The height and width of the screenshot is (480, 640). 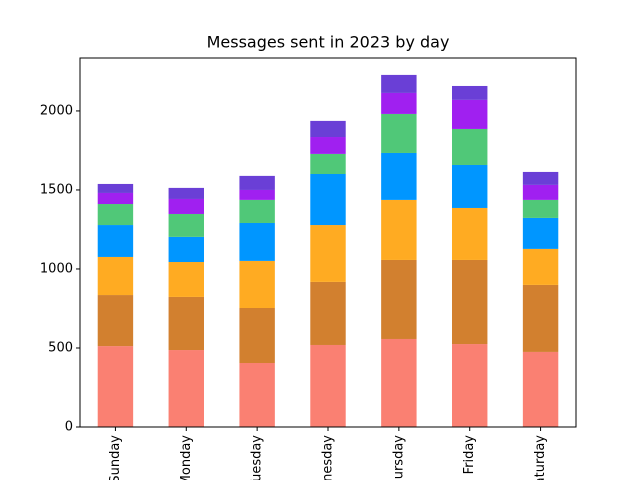 What do you see at coordinates (115, 457) in the screenshot?
I see `x-tick-label: Sunday` at bounding box center [115, 457].